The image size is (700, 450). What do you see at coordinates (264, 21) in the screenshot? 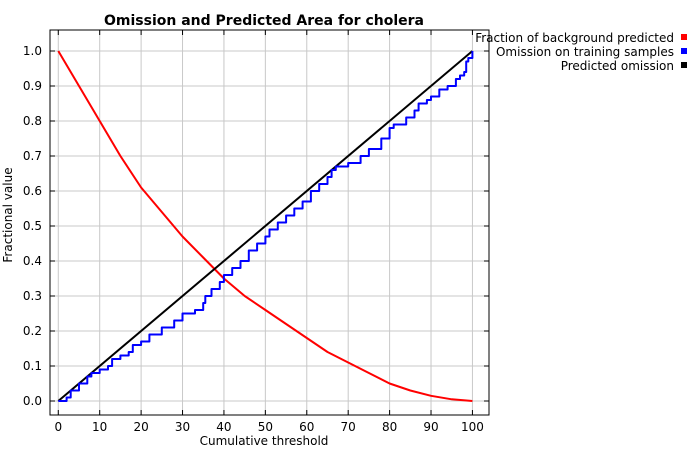
I see `chart-title: Omission and Predicted Area for cholera` at bounding box center [264, 21].